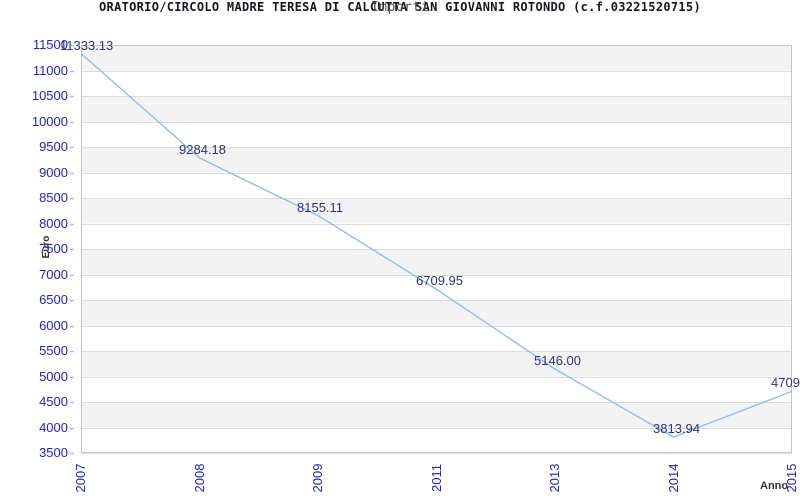  I want to click on data-point-label: 8155.11, so click(320, 207).